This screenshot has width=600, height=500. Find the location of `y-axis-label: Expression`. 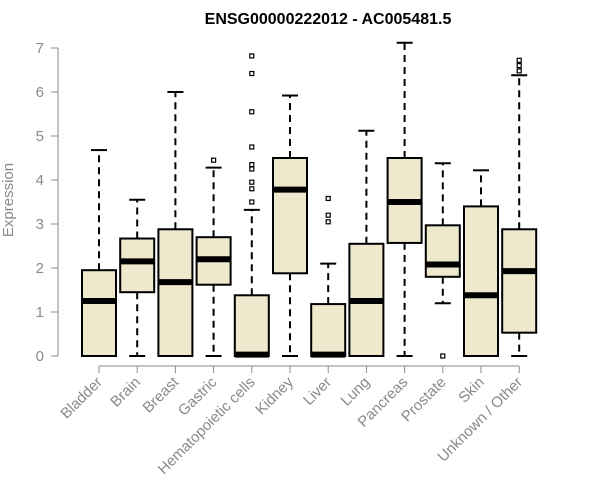

y-axis-label: Expression is located at coordinates (8, 200).